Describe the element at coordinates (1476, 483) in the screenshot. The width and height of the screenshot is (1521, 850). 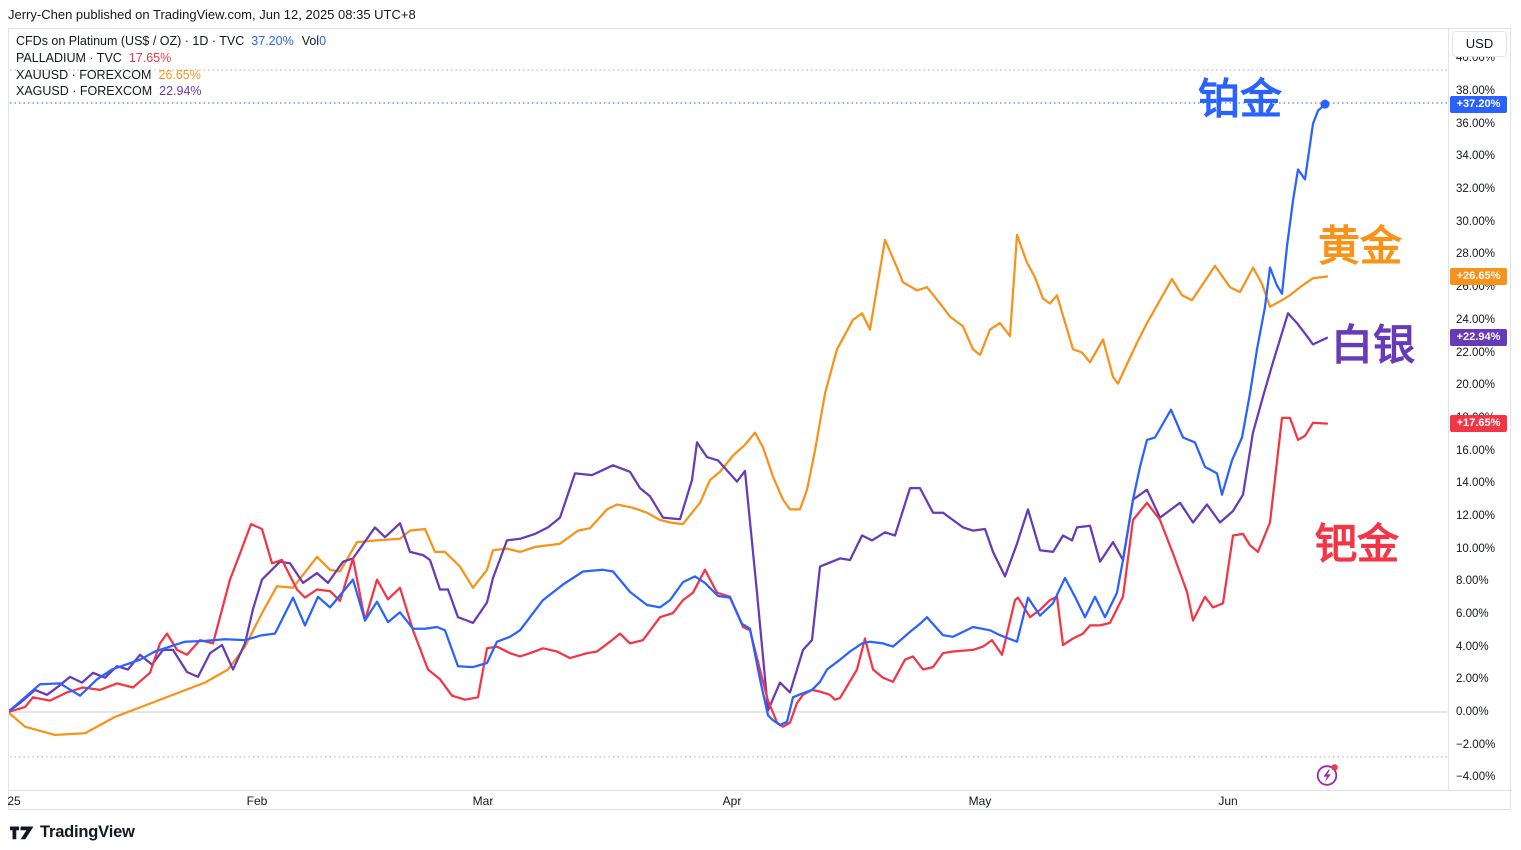
I see `y-axis-label-14: 14.00%` at that location.